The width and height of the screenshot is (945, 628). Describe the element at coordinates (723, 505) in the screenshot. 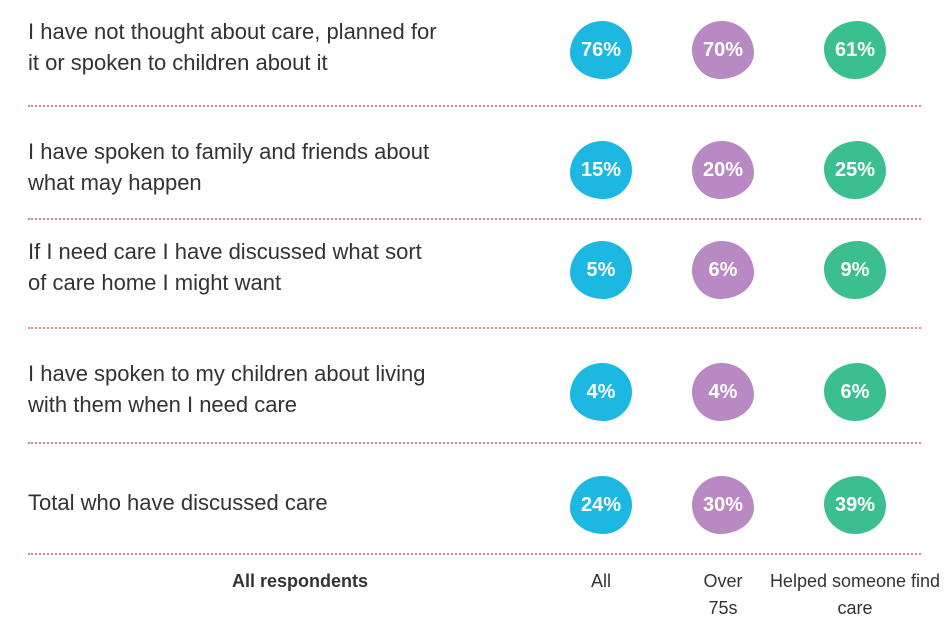

I see `value-badge: 30%` at that location.